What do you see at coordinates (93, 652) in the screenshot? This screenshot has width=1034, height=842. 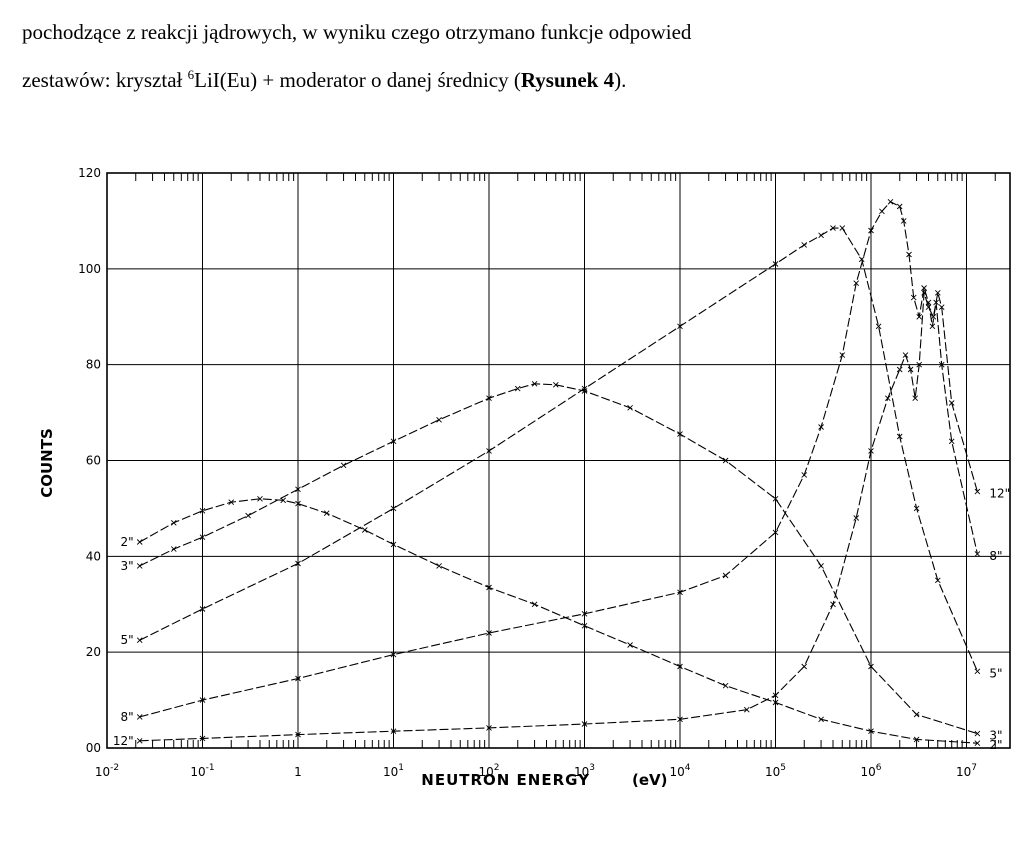 I see `y-tick-label-1: 20` at bounding box center [93, 652].